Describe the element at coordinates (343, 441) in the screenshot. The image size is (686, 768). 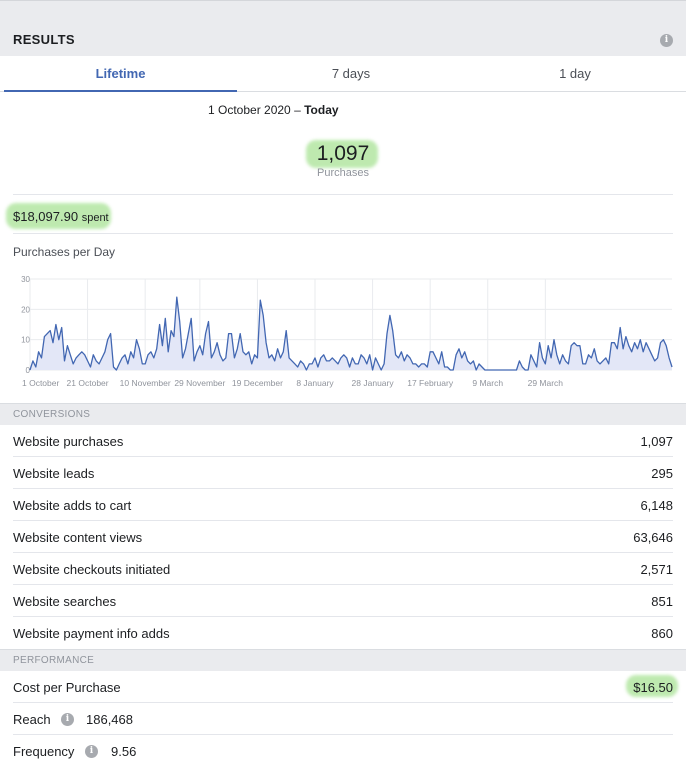
I see `conversion-row: Website purchases 1,097` at that location.